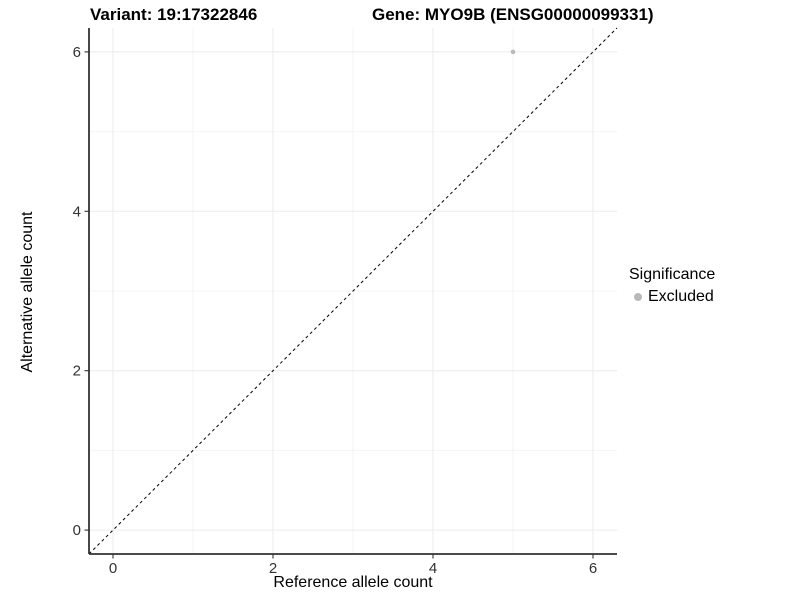 Image resolution: width=800 pixels, height=600 pixels. I want to click on y-axis-title: Alternative allele count, so click(27, 292).